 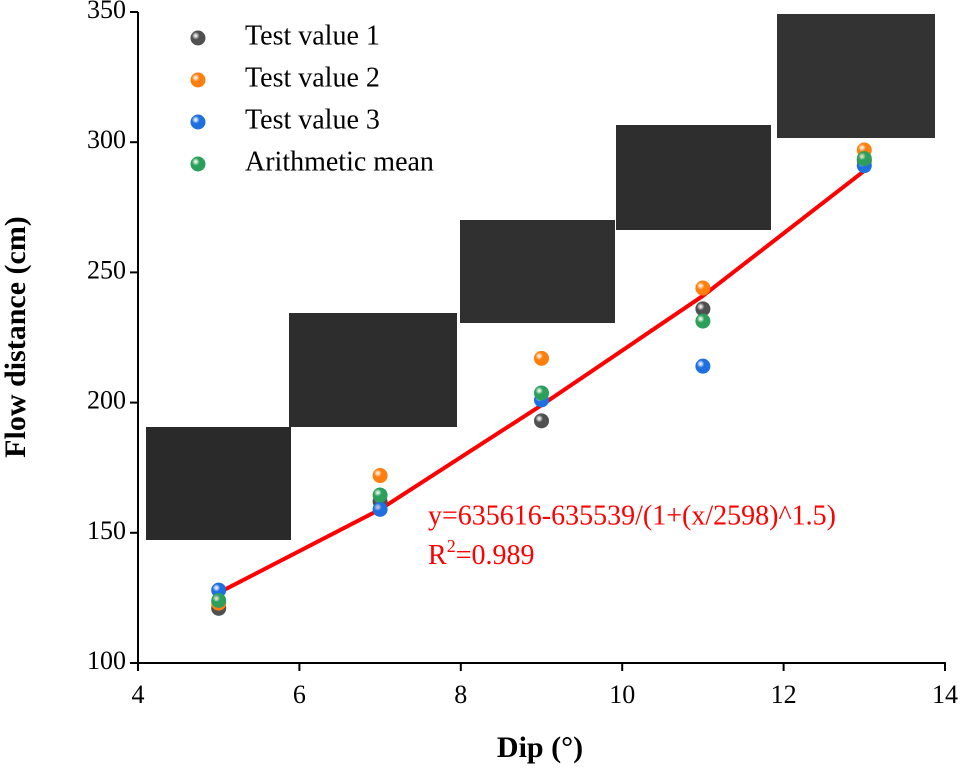 What do you see at coordinates (945, 694) in the screenshot?
I see `x-tick-label: 14` at bounding box center [945, 694].